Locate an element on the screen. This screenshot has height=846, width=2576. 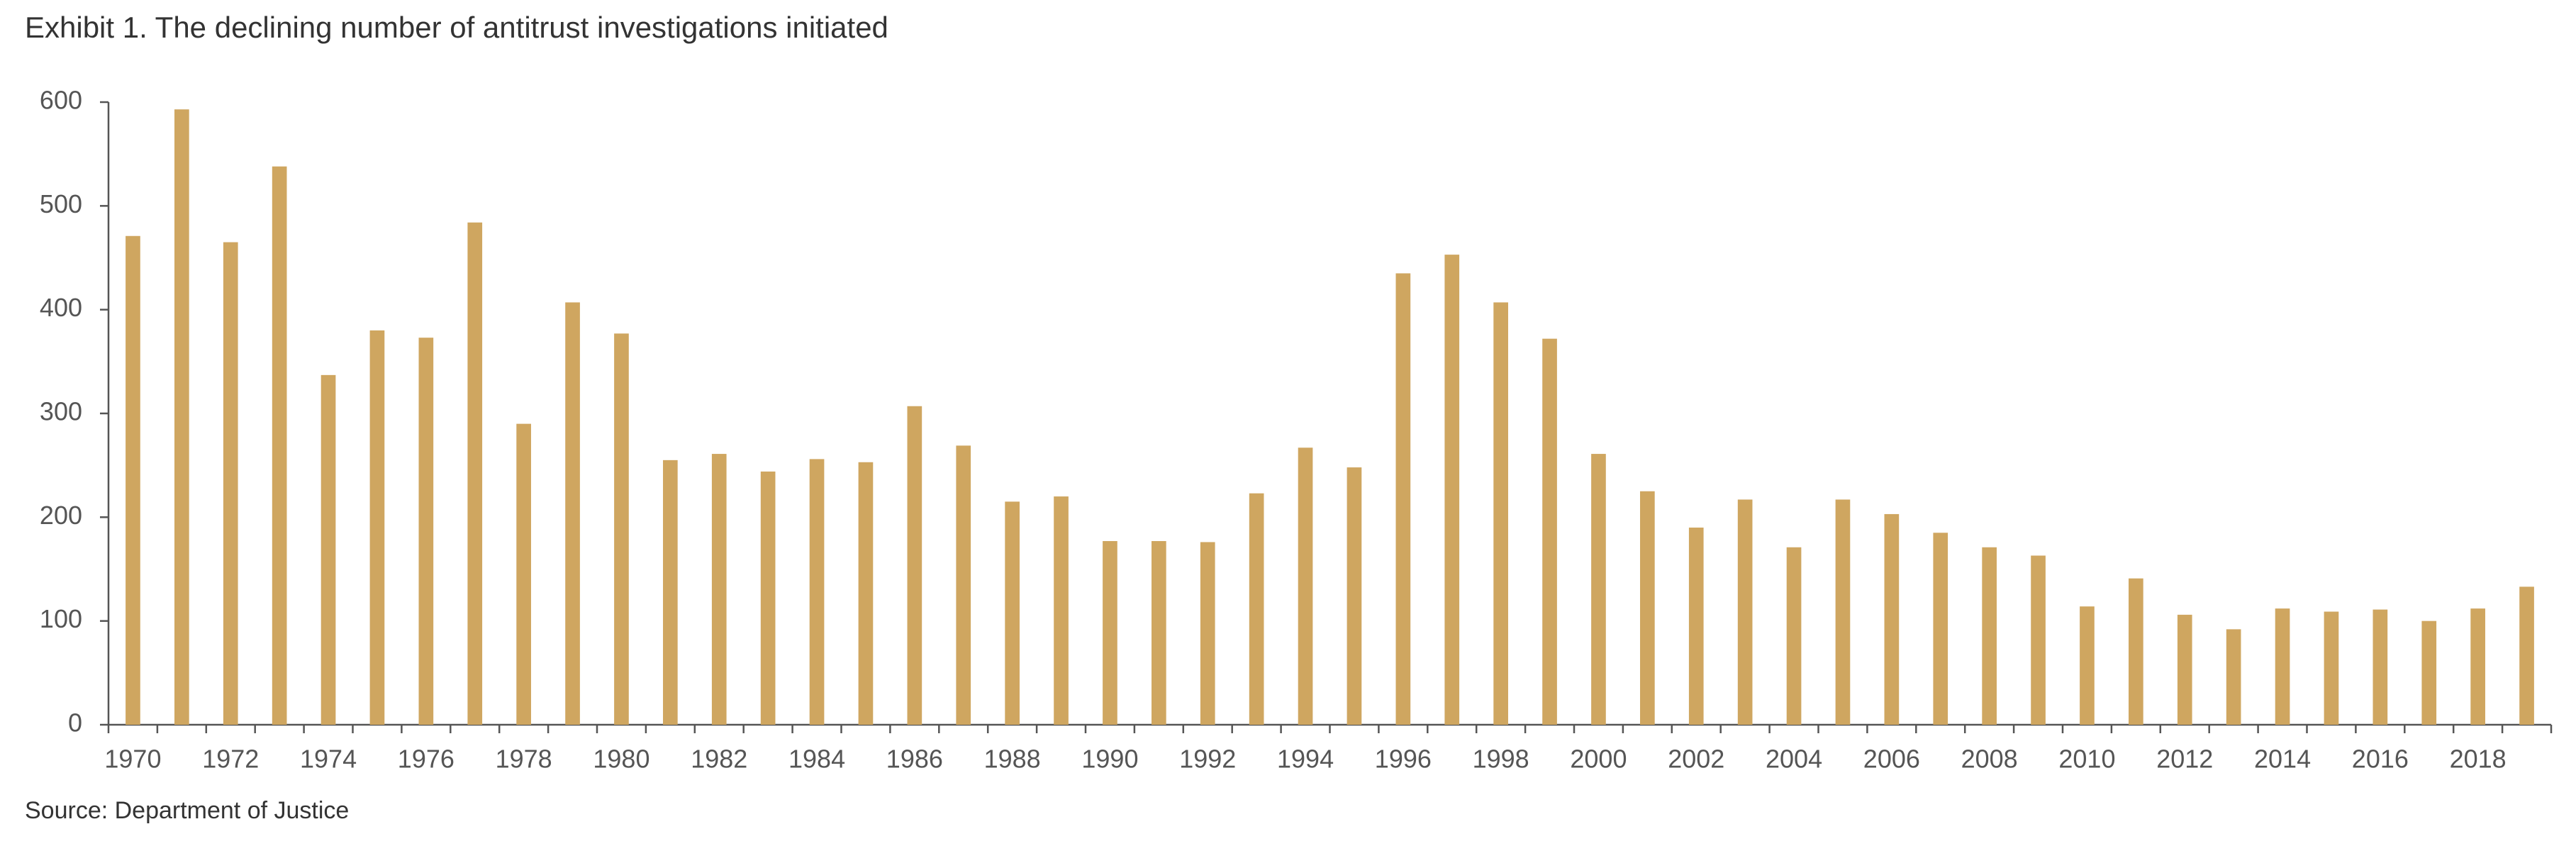
x-tick-label: 1982 is located at coordinates (719, 759).